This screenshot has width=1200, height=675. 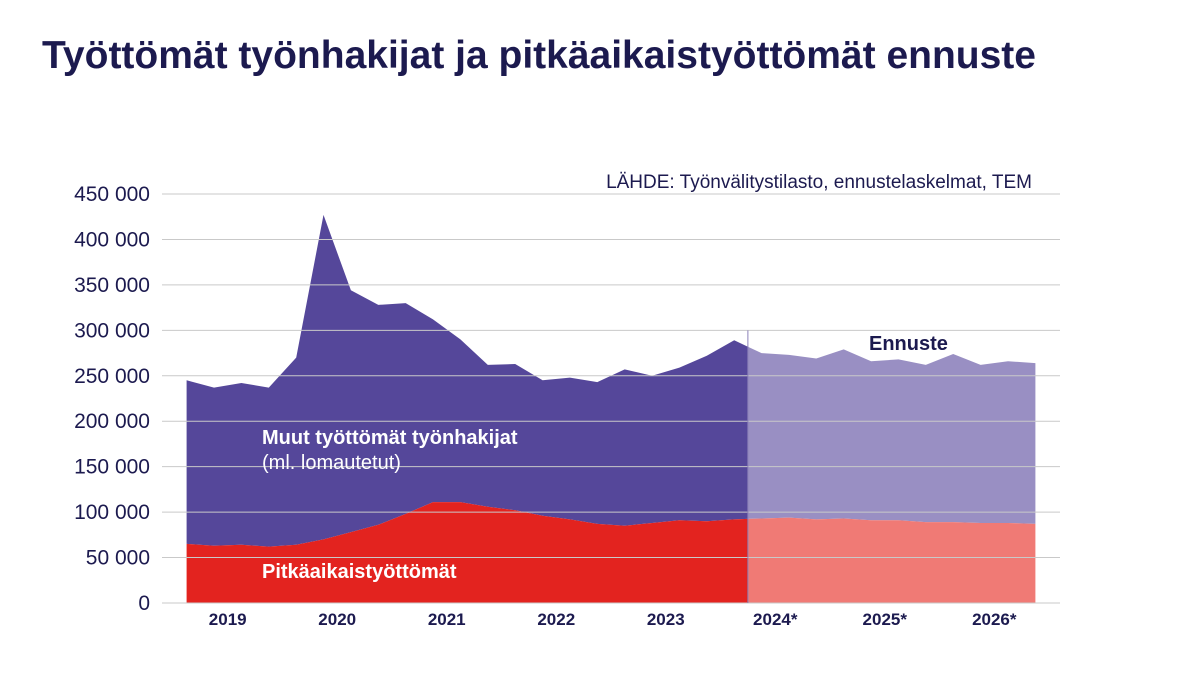 I want to click on x-tick-label: 2019, so click(x=228, y=619).